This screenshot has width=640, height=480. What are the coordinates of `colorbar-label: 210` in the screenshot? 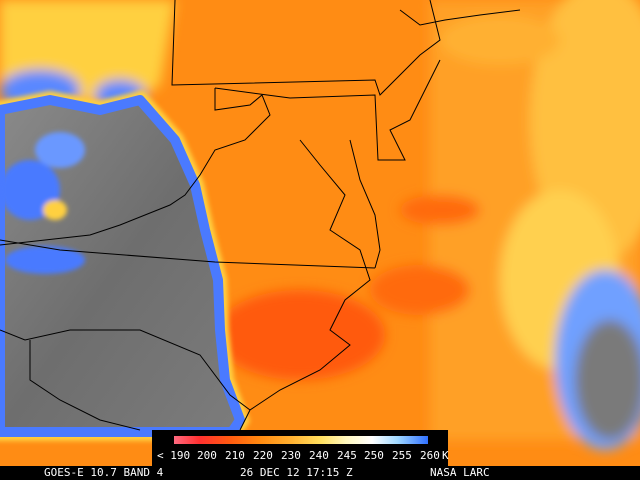 It's located at (235, 455).